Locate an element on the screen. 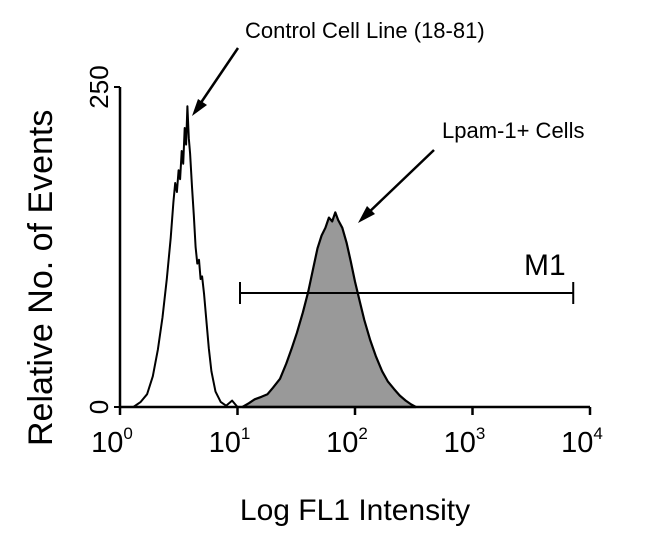 The width and height of the screenshot is (650, 545). annotation-control-text: Control Cell Line (18-81) is located at coordinates (365, 30).